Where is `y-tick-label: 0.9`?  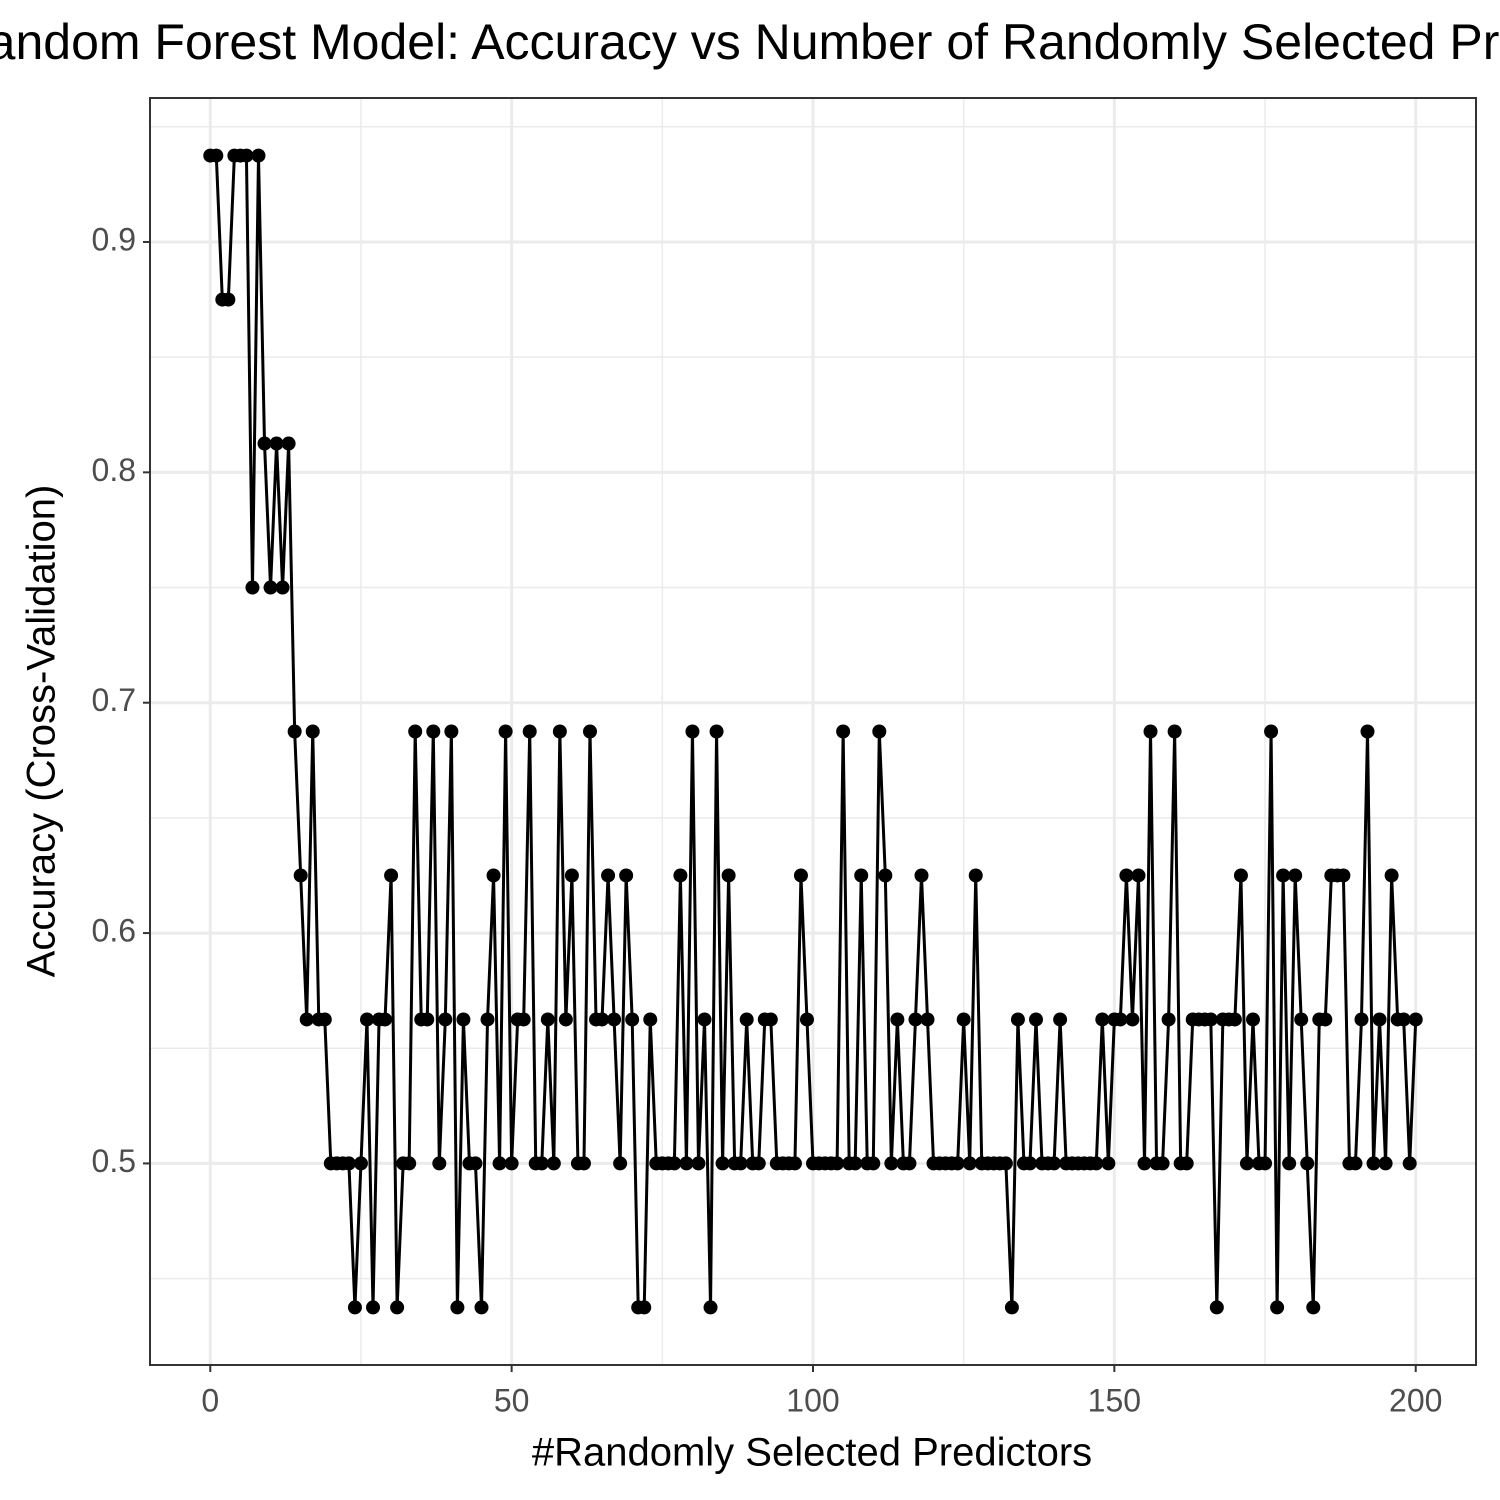
y-tick-label: 0.9 is located at coordinates (114, 239).